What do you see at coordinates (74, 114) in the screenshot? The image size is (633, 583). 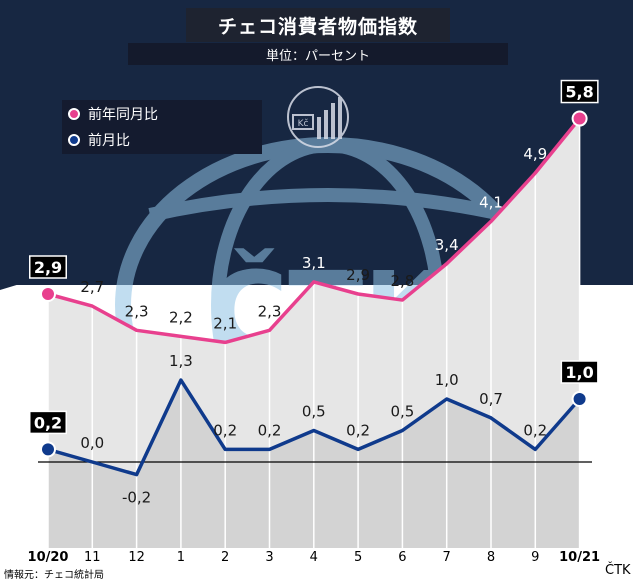 I see `legend-swatch-yoy` at bounding box center [74, 114].